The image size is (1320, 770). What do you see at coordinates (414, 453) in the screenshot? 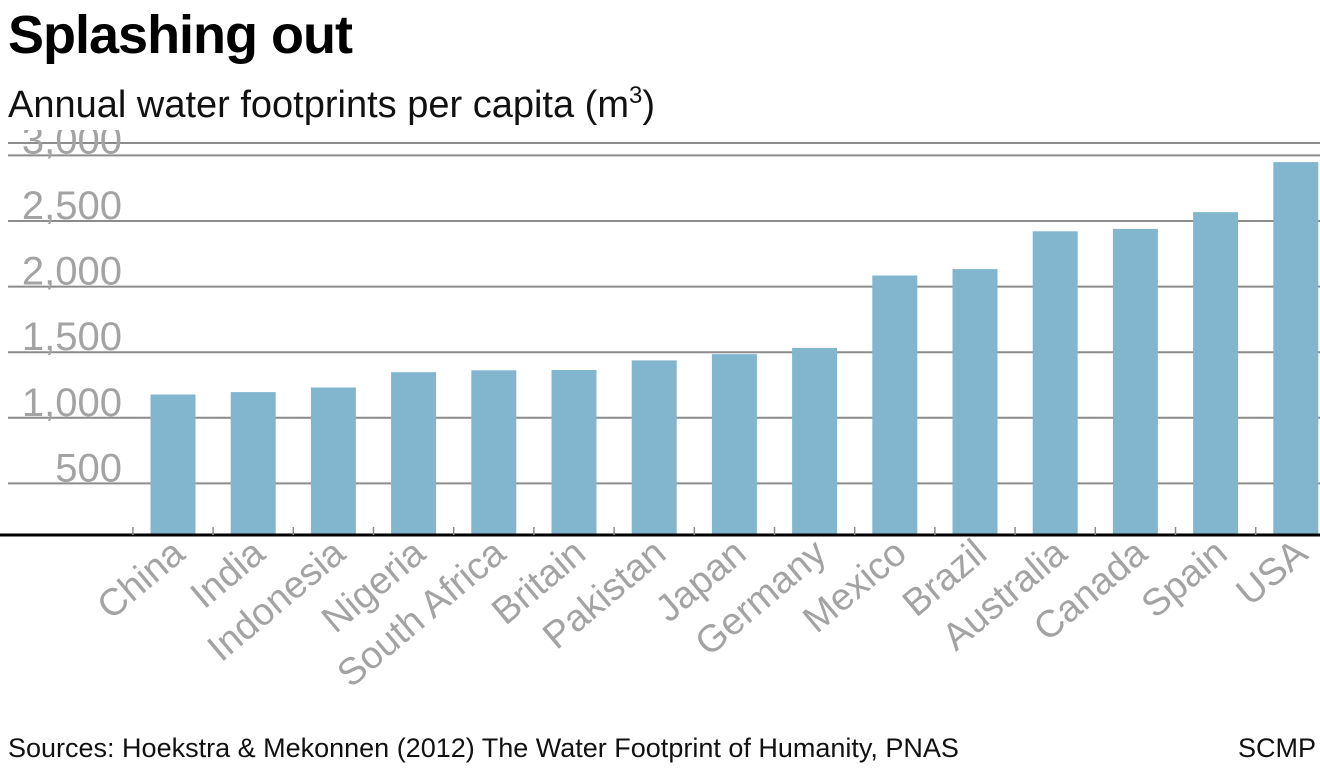
I see `bar-nigeria` at bounding box center [414, 453].